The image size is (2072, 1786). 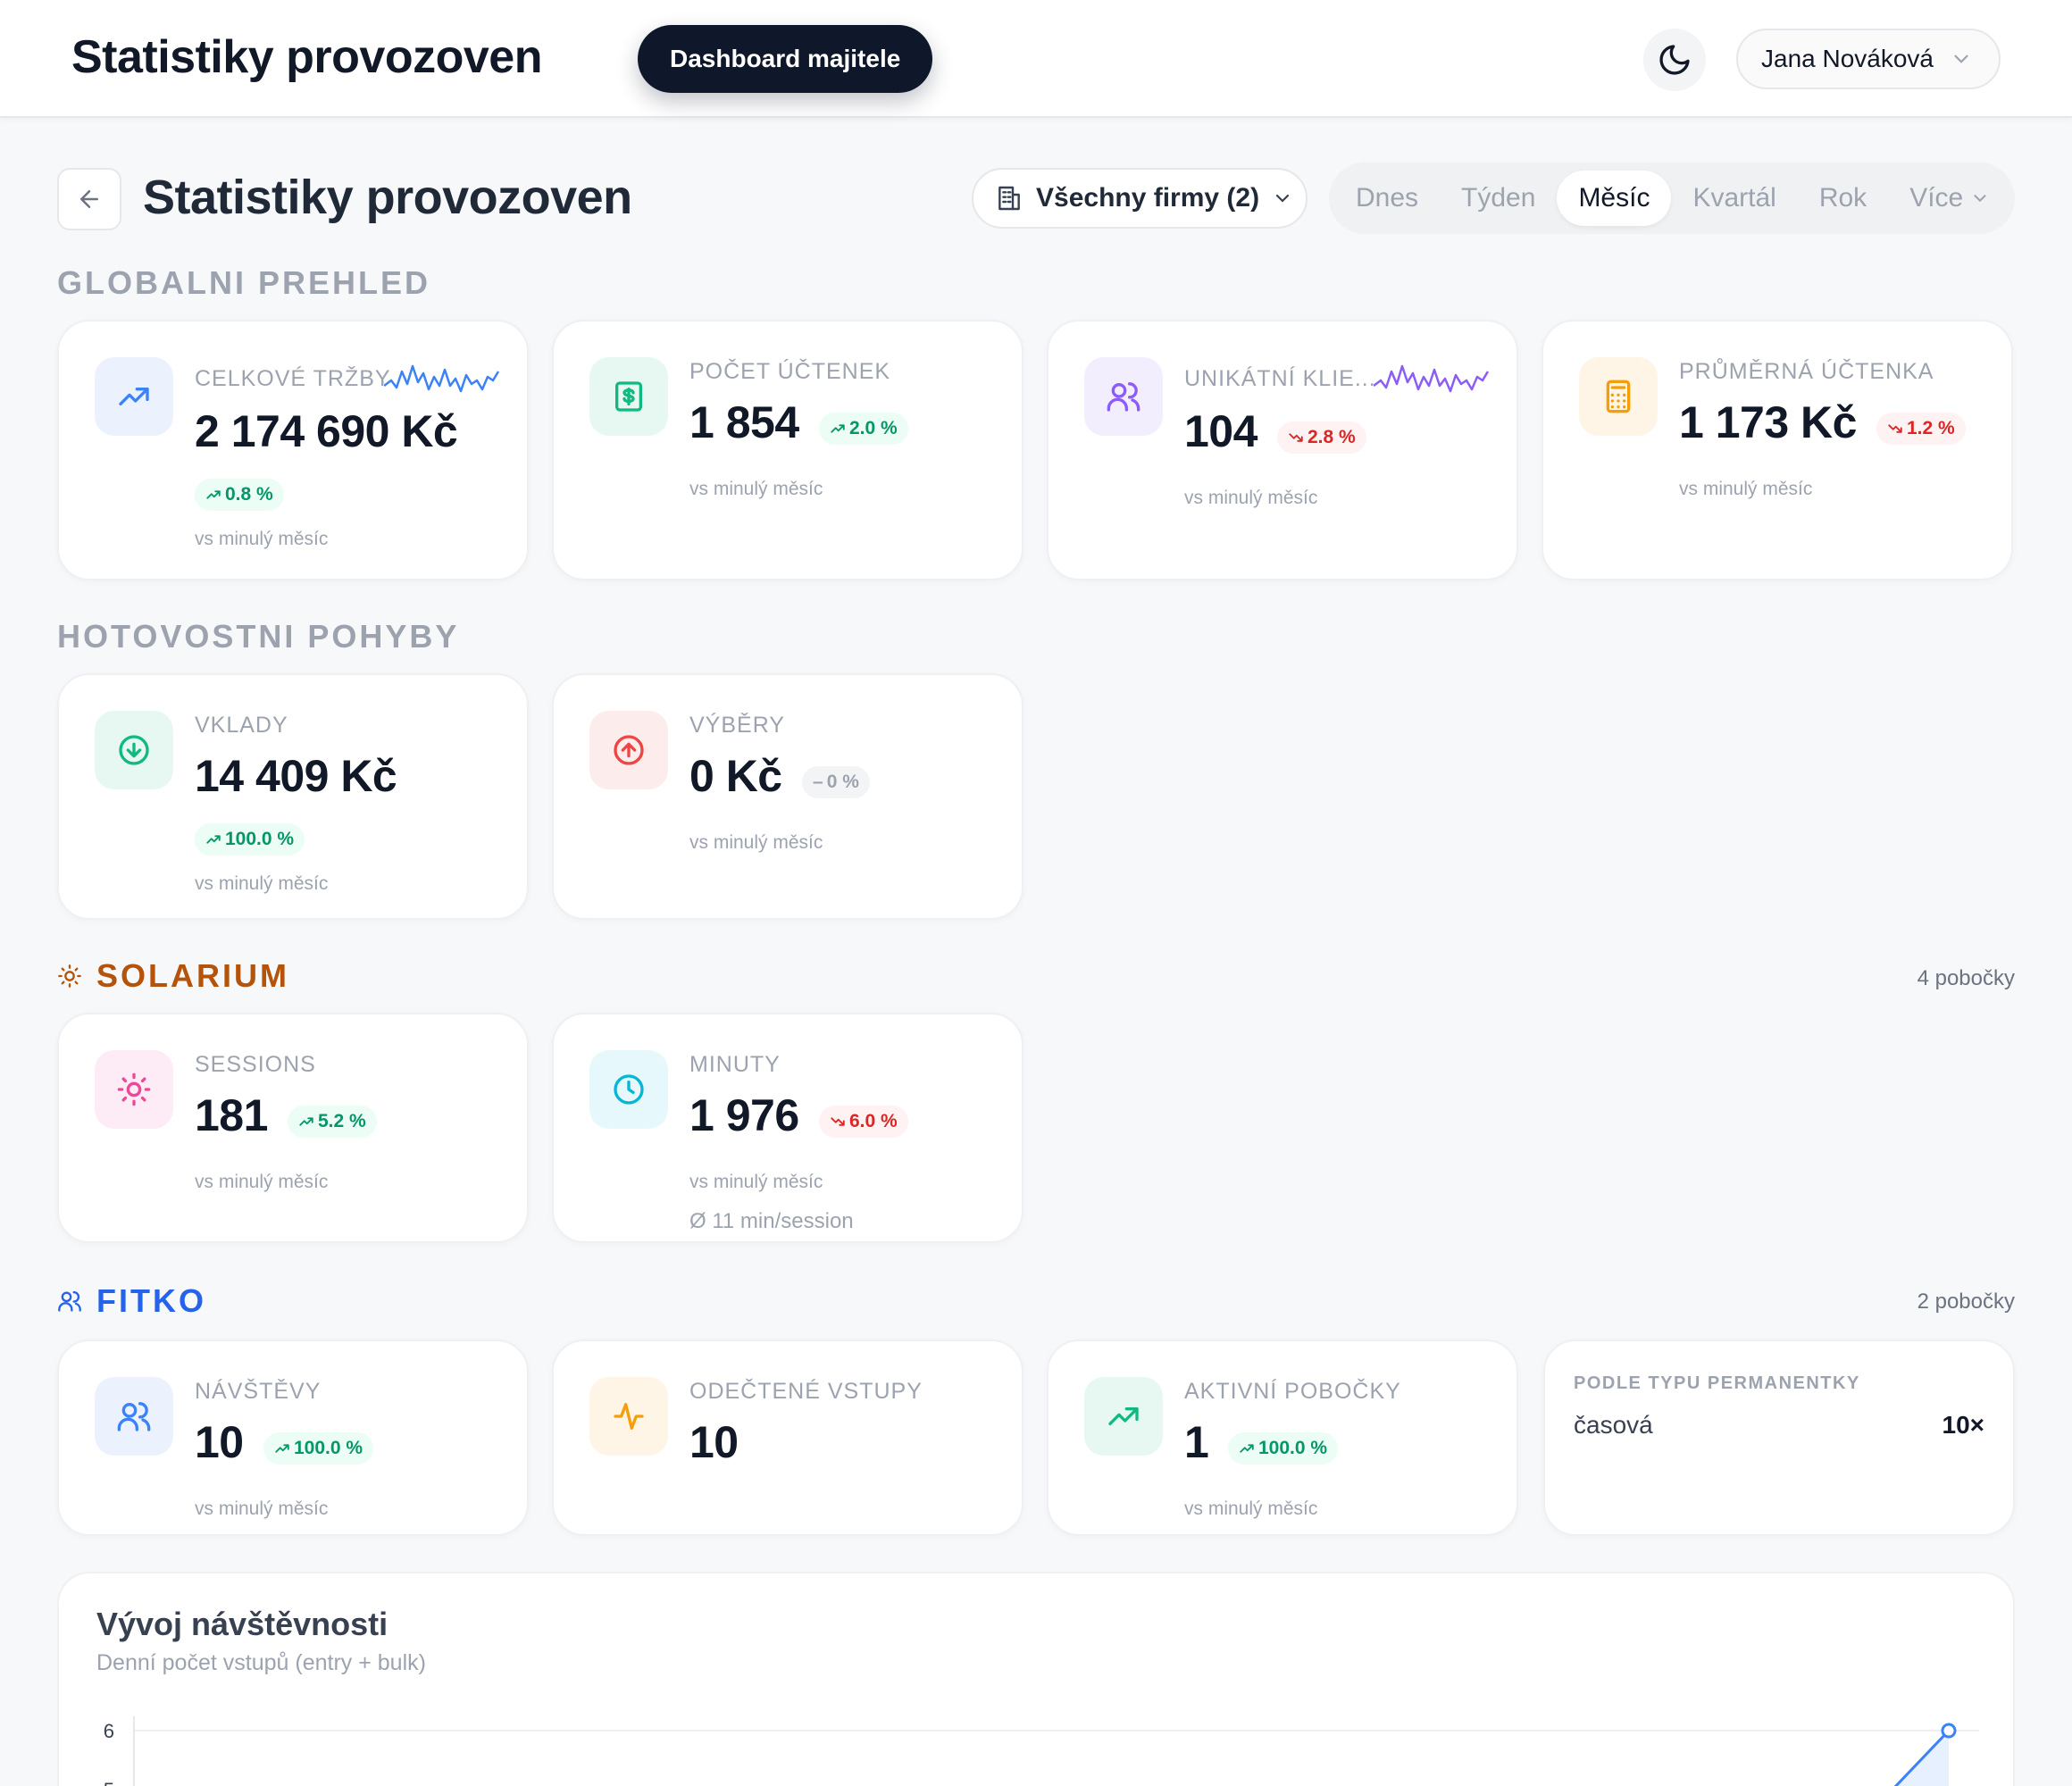 What do you see at coordinates (1498, 198) in the screenshot?
I see `period-tab-1: Týden` at bounding box center [1498, 198].